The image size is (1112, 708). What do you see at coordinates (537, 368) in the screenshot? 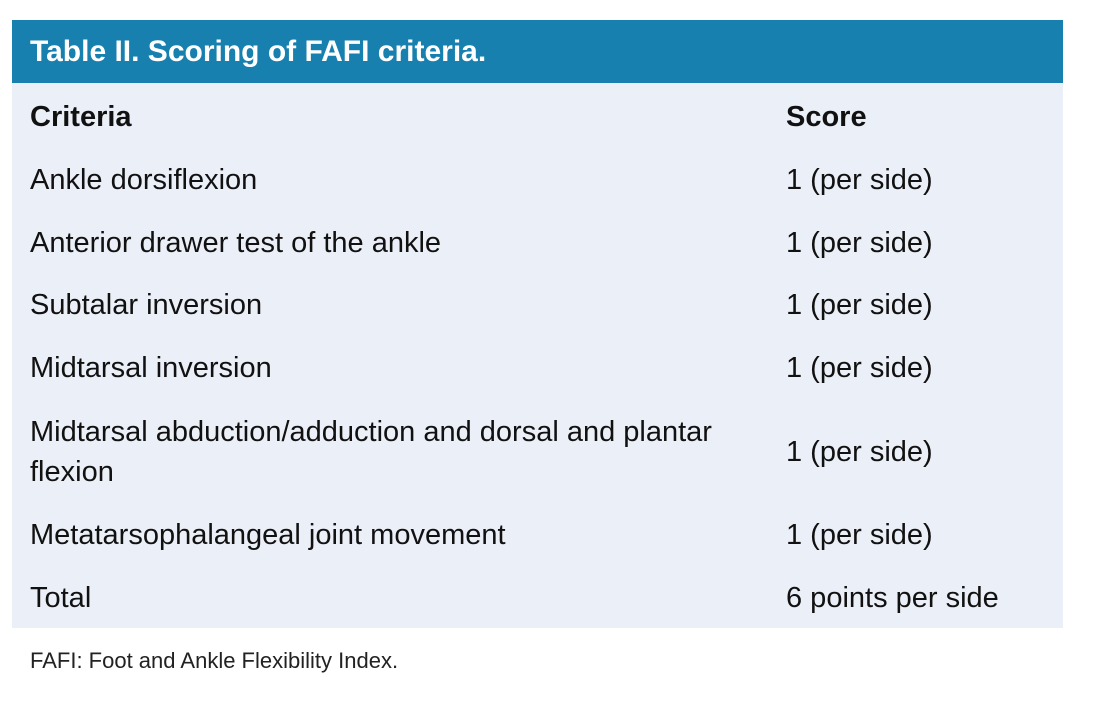
I see `table-row: Midtarsal inversion 1 (per side)` at bounding box center [537, 368].